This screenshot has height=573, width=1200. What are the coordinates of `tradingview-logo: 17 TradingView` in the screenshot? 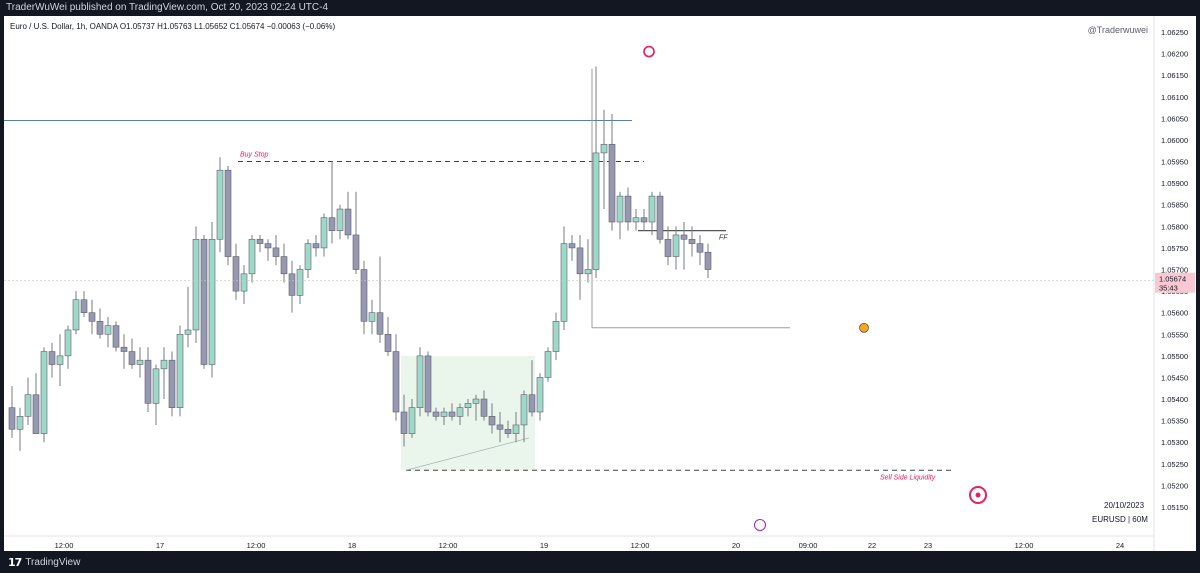 It's located at (44, 562).